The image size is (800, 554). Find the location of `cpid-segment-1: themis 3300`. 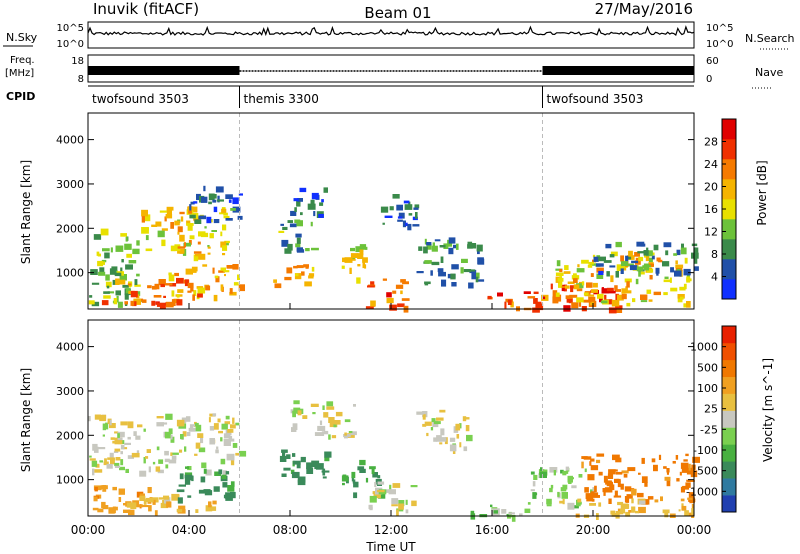

cpid-segment-1: themis 3300 is located at coordinates (281, 99).